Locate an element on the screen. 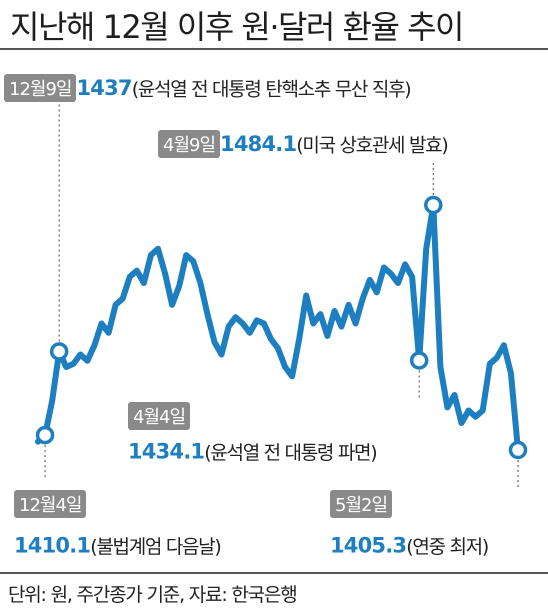 The height and width of the screenshot is (615, 548). annotation-date: 4월9일 is located at coordinates (189, 144).